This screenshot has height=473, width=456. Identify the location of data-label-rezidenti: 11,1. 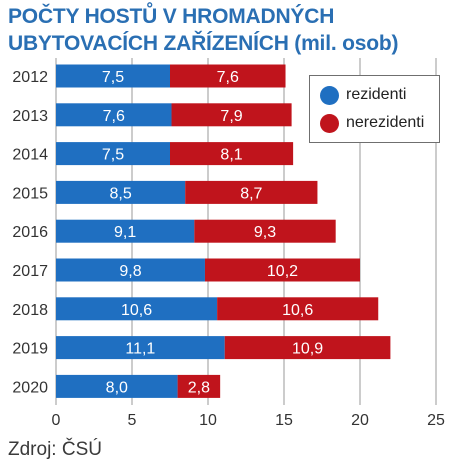
(140, 349).